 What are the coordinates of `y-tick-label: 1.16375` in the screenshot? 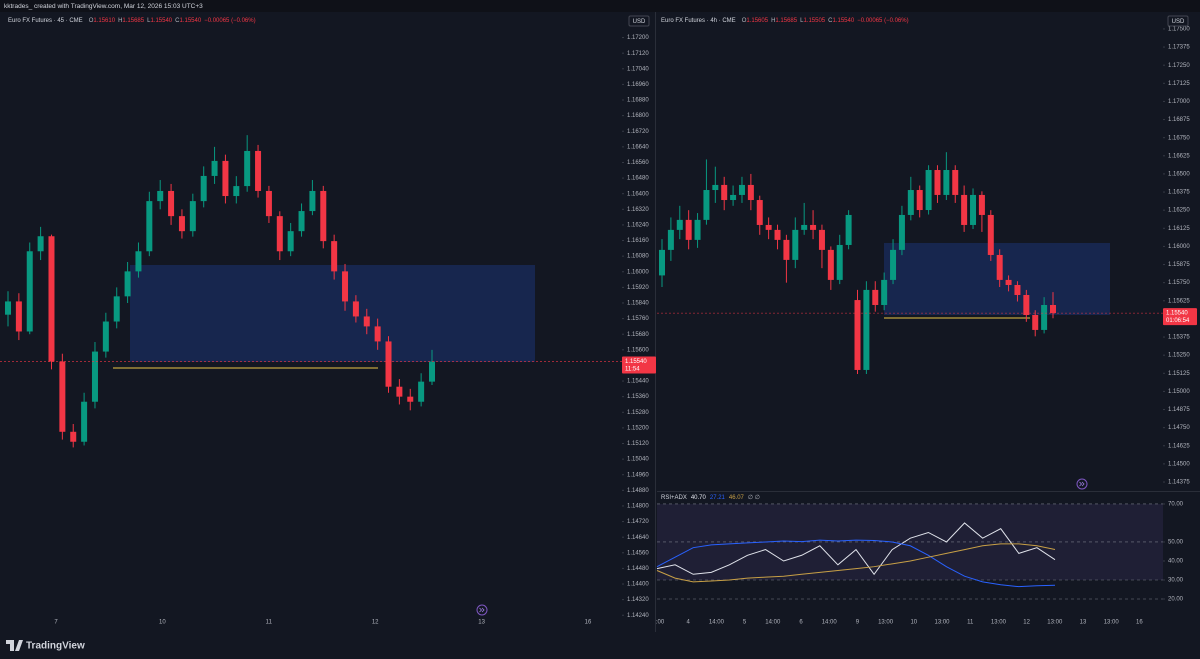 It's located at (1179, 193).